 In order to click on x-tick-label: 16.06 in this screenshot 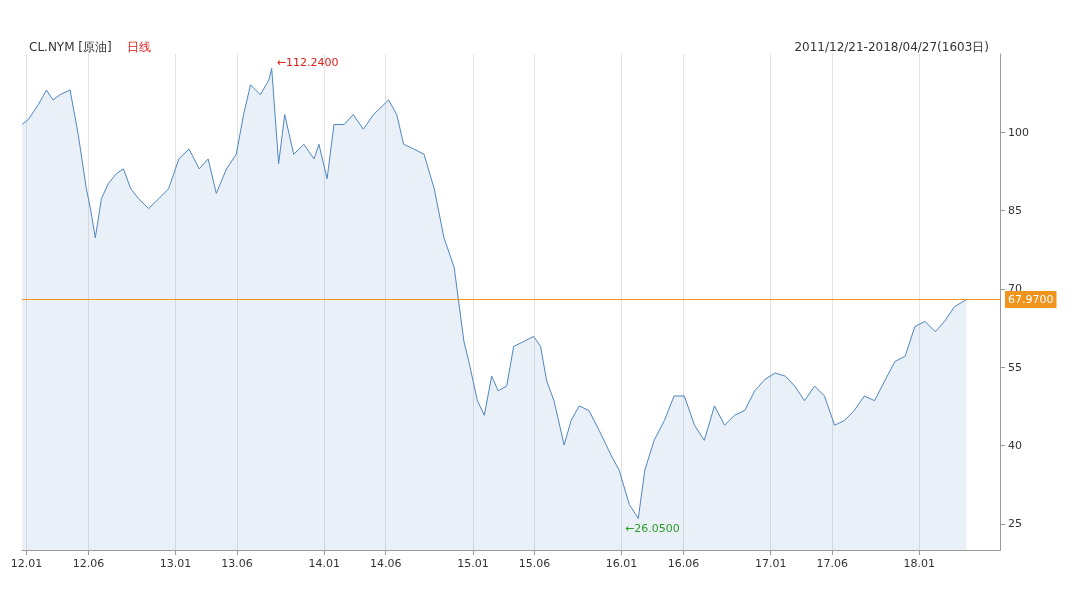, I will do `click(683, 563)`.